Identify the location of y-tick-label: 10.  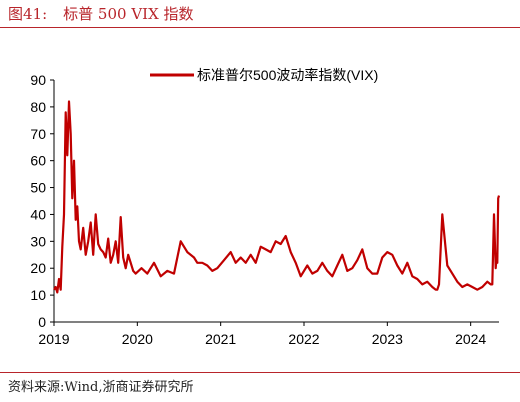
(38, 295).